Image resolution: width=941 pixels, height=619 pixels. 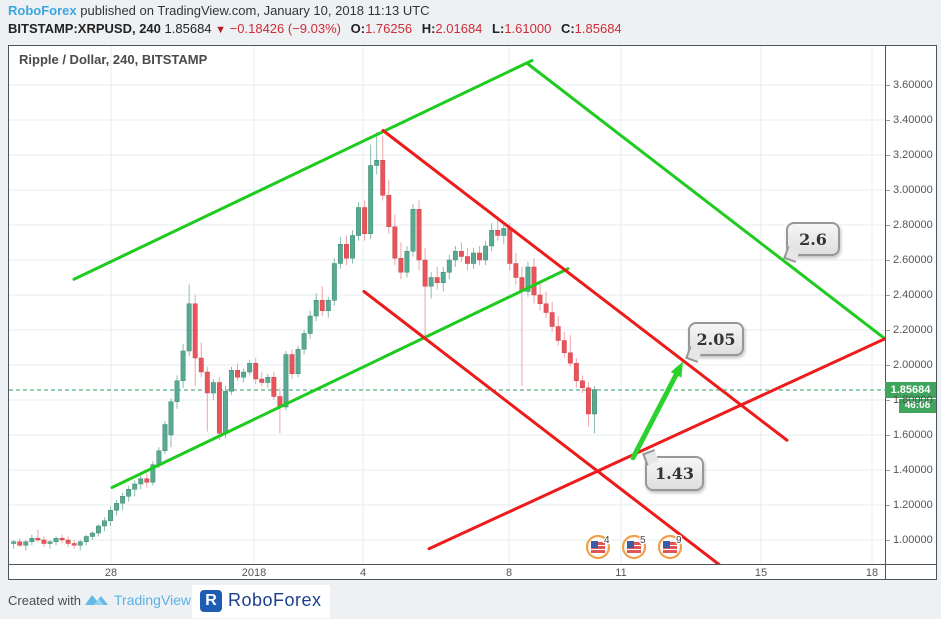 I want to click on roboforex-logo: R RoboForex, so click(x=261, y=601).